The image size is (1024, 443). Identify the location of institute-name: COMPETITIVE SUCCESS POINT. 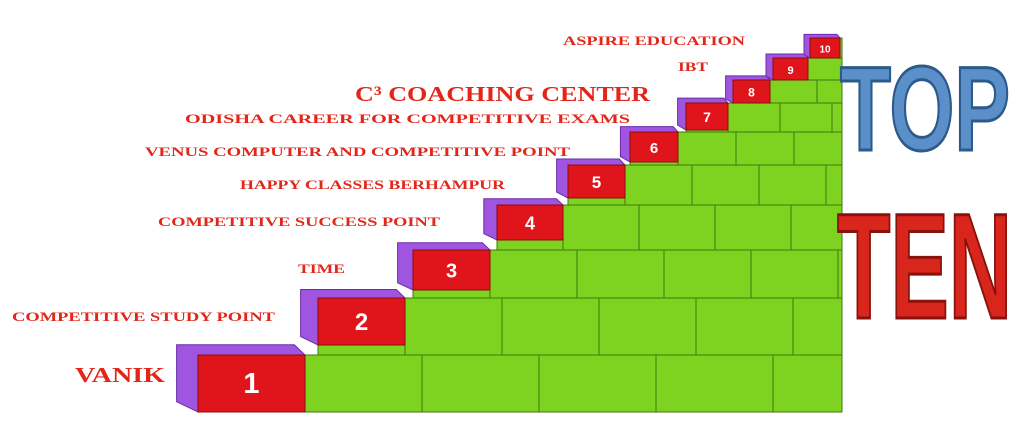
(299, 221).